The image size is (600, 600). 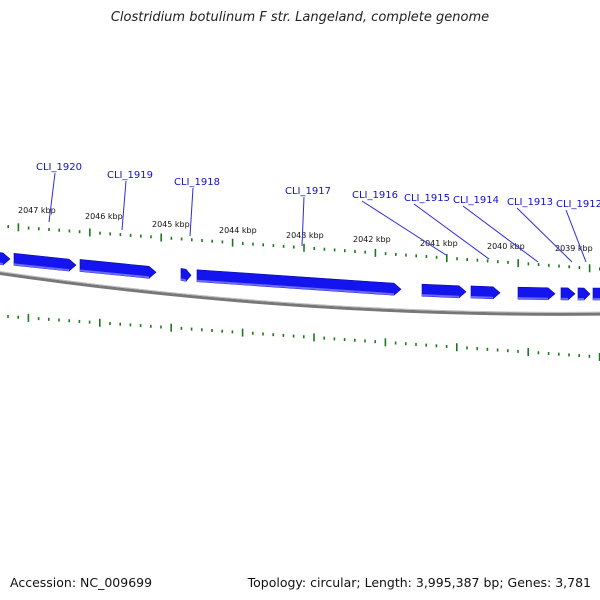 I want to click on kbp-label: 2043 kbp, so click(x=305, y=235).